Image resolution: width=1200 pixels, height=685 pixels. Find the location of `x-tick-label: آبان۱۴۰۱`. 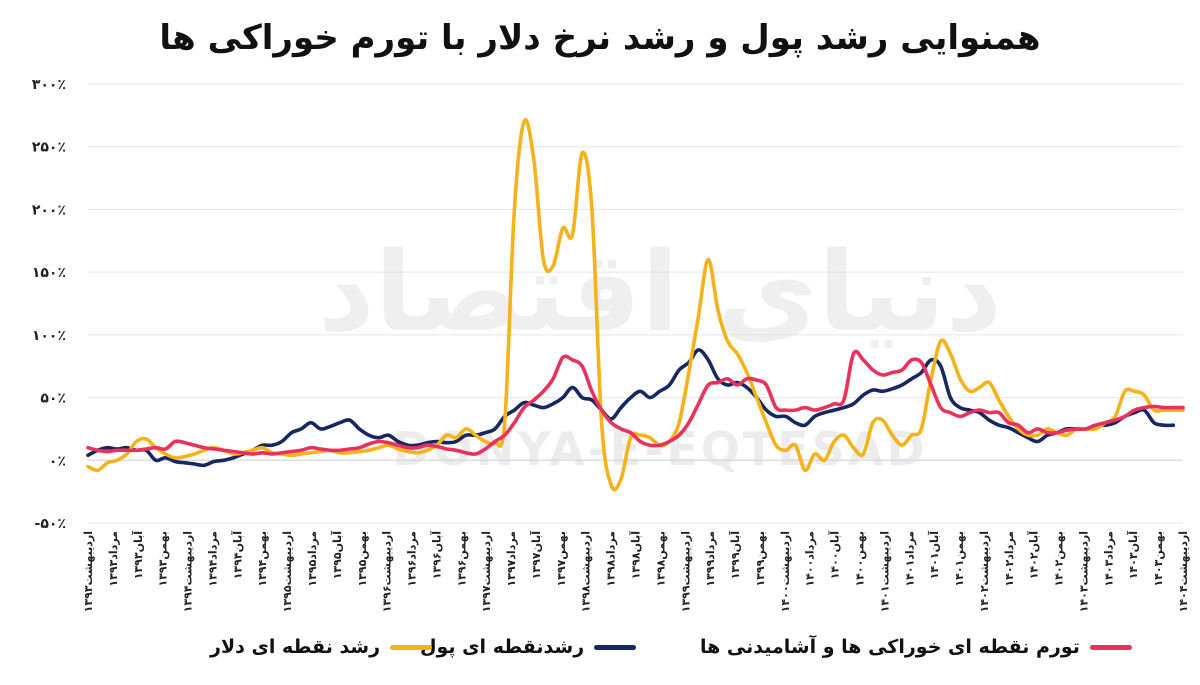

x-tick-label: آبان۱۴۰۱ is located at coordinates (934, 555).